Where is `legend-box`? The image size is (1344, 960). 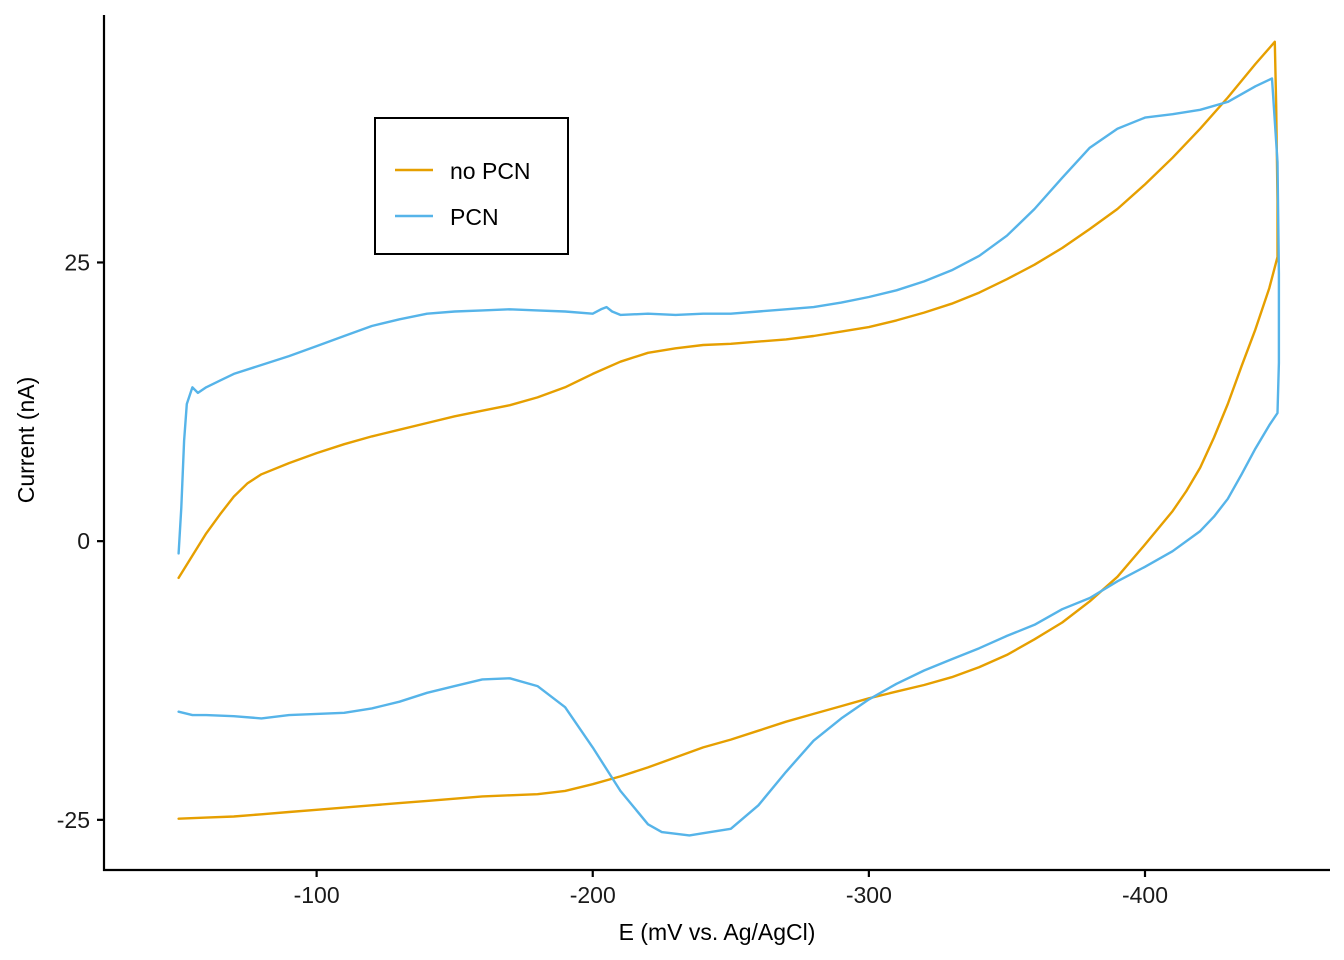 legend-box is located at coordinates (471, 186).